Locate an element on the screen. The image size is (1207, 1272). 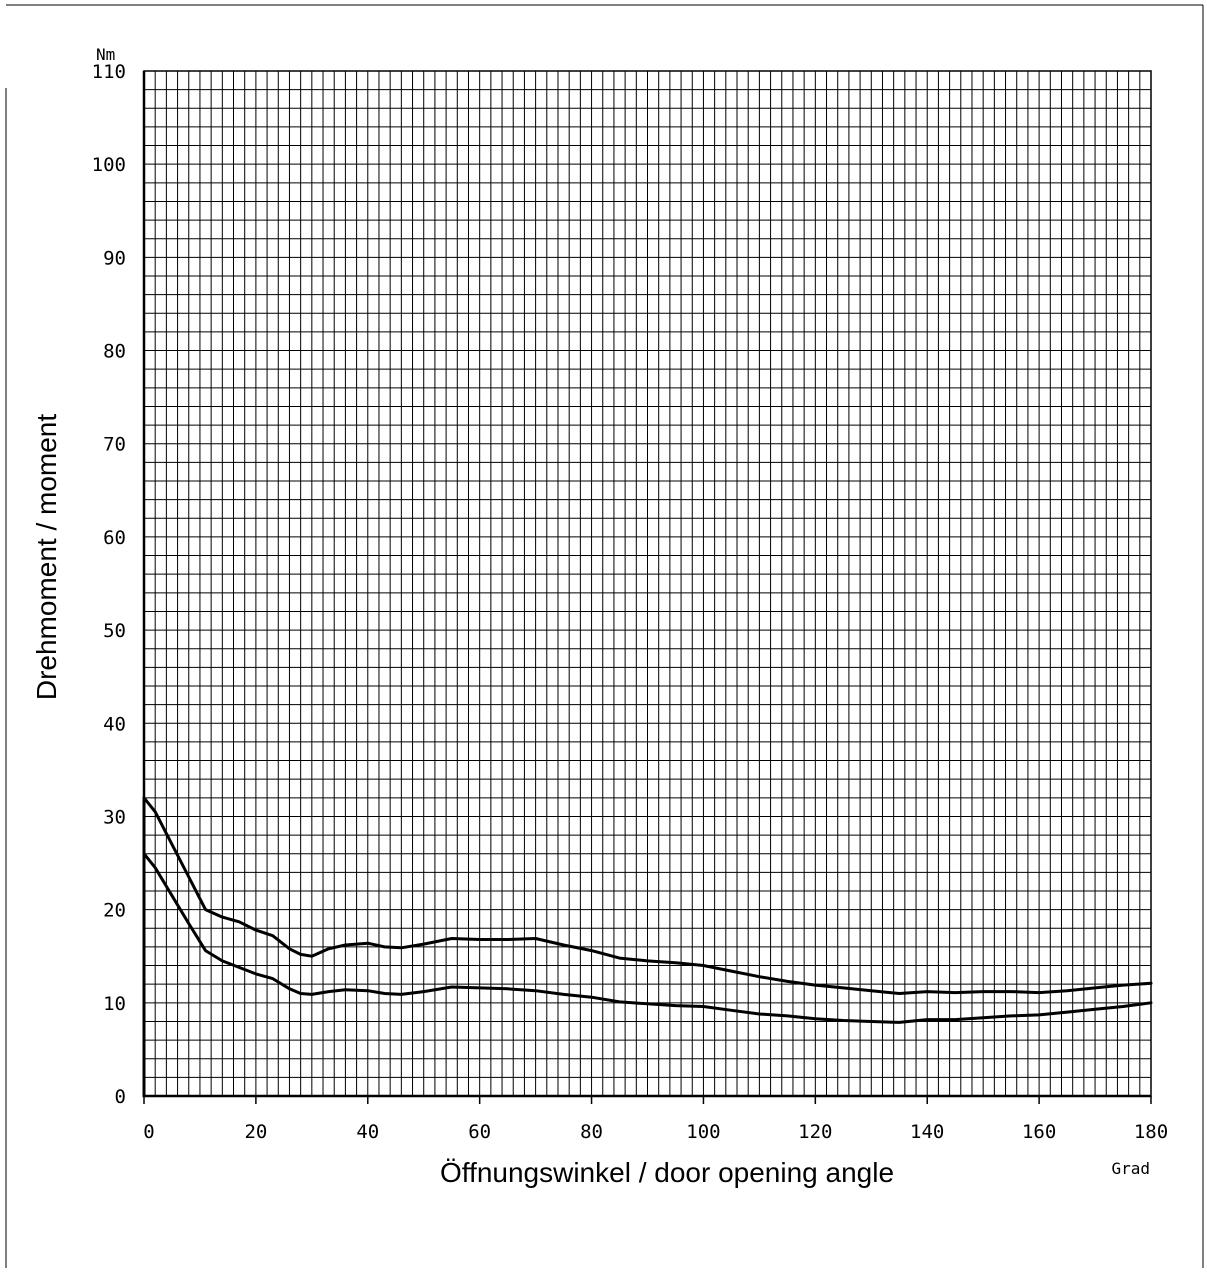
x-tick-label: 140 is located at coordinates (927, 1132).